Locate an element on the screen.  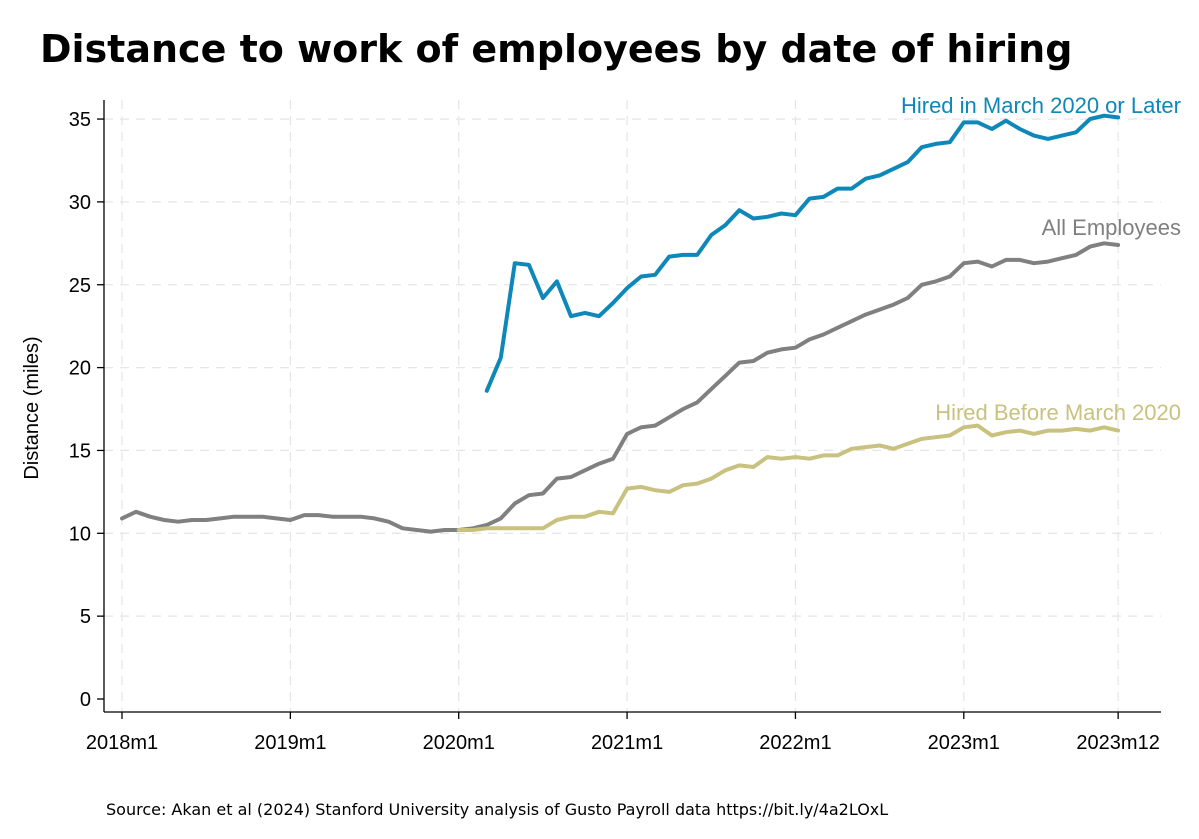
y-axis-ticks: 0 5 10 15 20 25 30 35 is located at coordinates (86, 410).